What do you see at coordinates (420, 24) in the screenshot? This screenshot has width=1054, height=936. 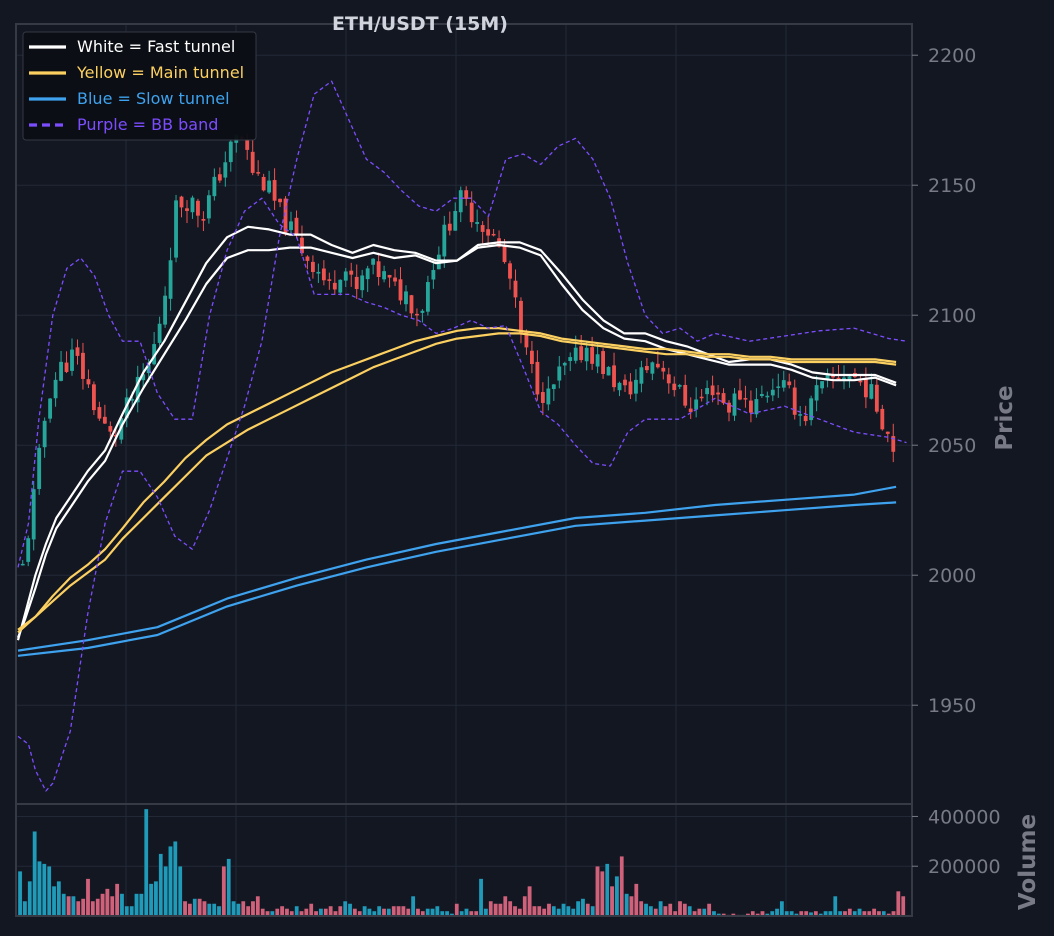 I see `chart-title: ETH/USDT (15M)` at bounding box center [420, 24].